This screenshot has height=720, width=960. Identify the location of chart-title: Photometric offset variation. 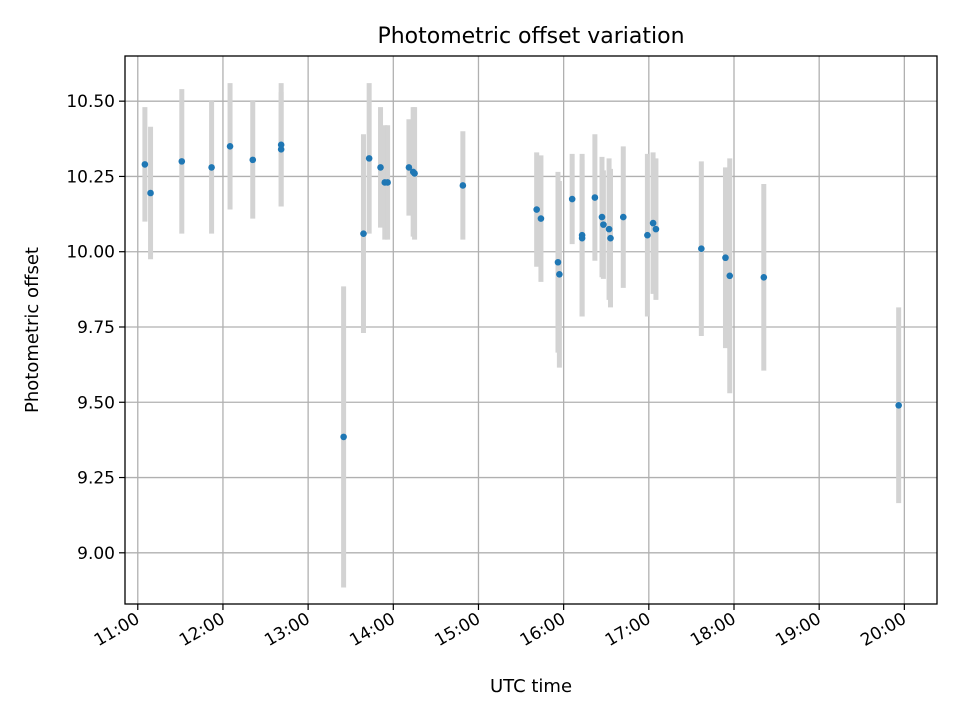
(530, 36).